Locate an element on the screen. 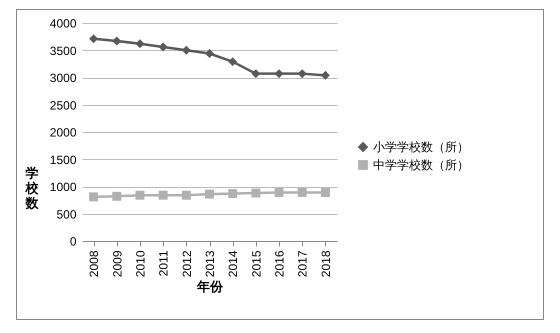 This screenshot has width=560, height=333. legend-label: 小学学校数（所） is located at coordinates (421, 147).